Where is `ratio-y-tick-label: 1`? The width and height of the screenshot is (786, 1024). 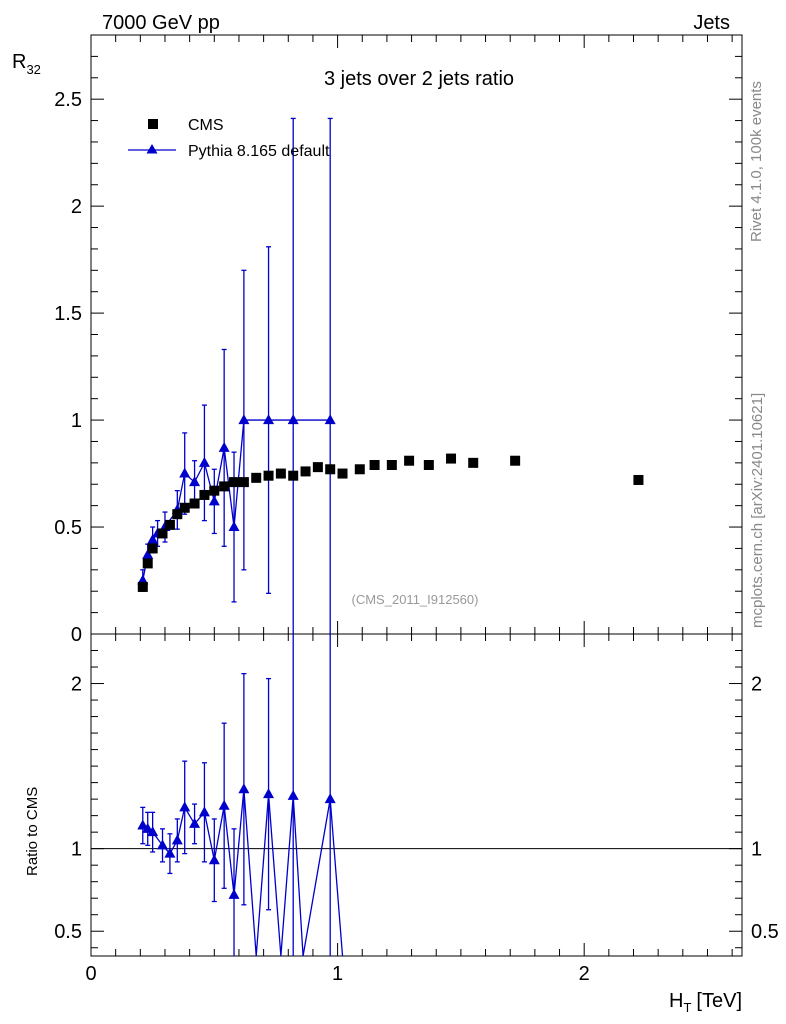 ratio-y-tick-label: 1 is located at coordinates (76, 850).